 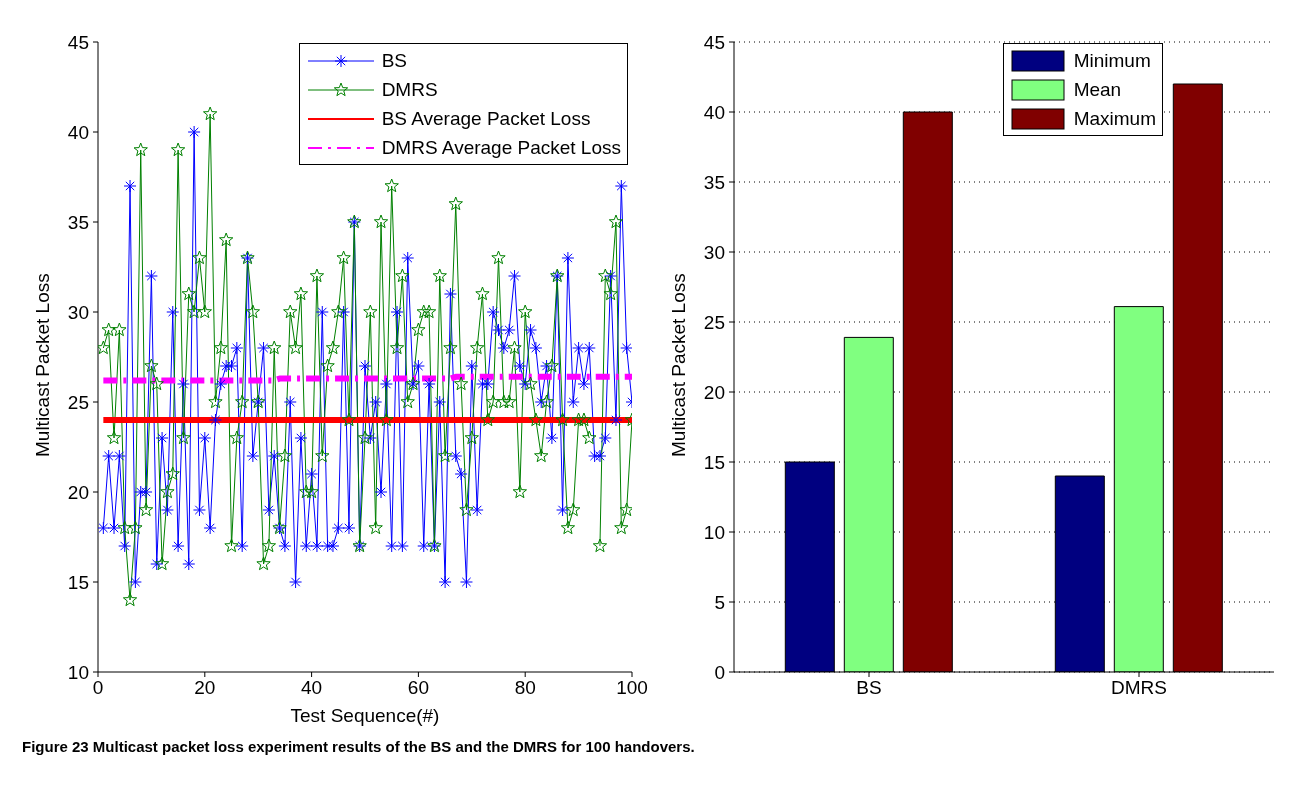 What do you see at coordinates (525, 688) in the screenshot?
I see `x-tick-label: 80` at bounding box center [525, 688].